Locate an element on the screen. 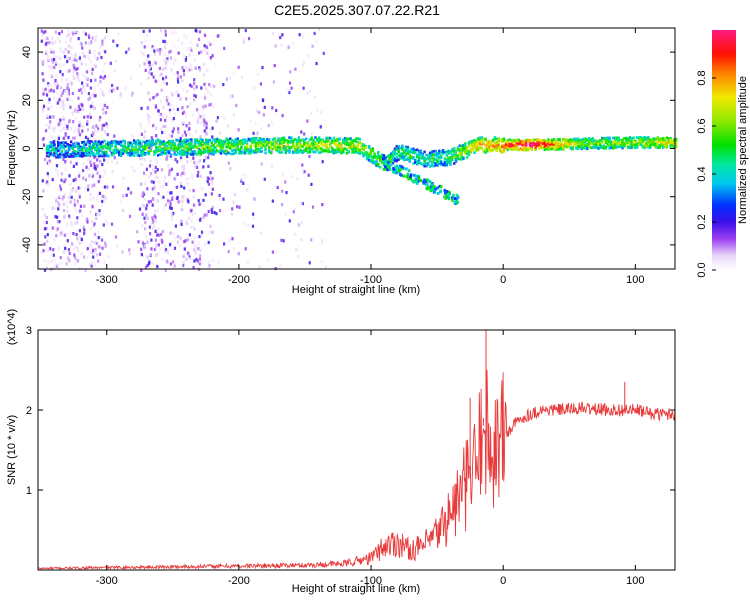  branch-cell is located at coordinates (452, 198).